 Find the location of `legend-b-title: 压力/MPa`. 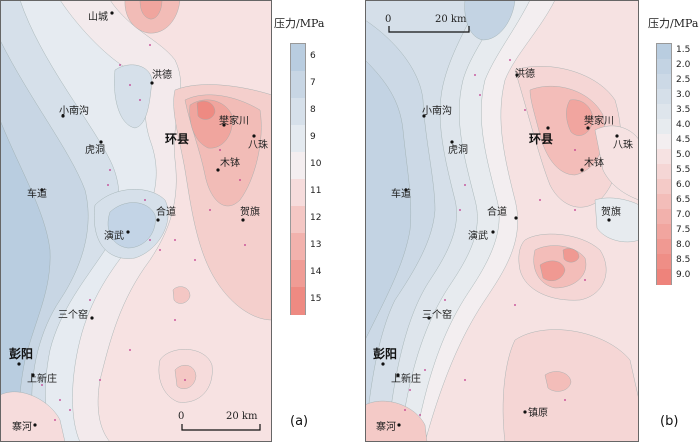

legend-b-title: 压力/MPa is located at coordinates (673, 23).